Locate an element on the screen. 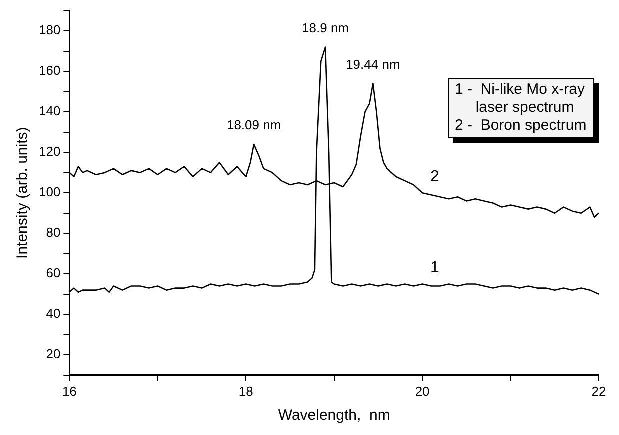 This screenshot has width=619, height=435. x-tick-label: 16 is located at coordinates (69, 391).